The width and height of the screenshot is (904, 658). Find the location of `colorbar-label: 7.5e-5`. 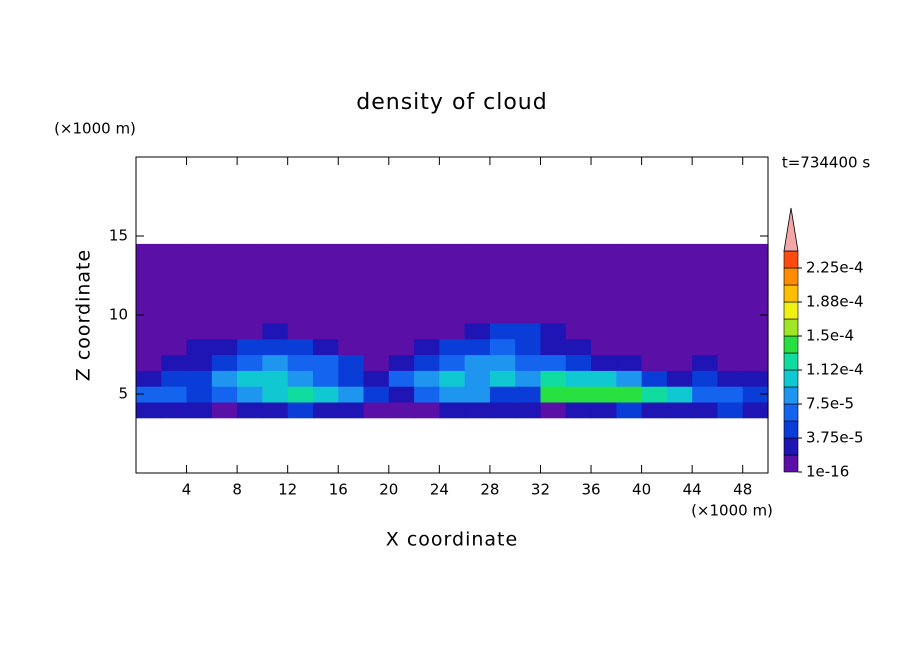

colorbar-label: 7.5e-5 is located at coordinates (830, 404).